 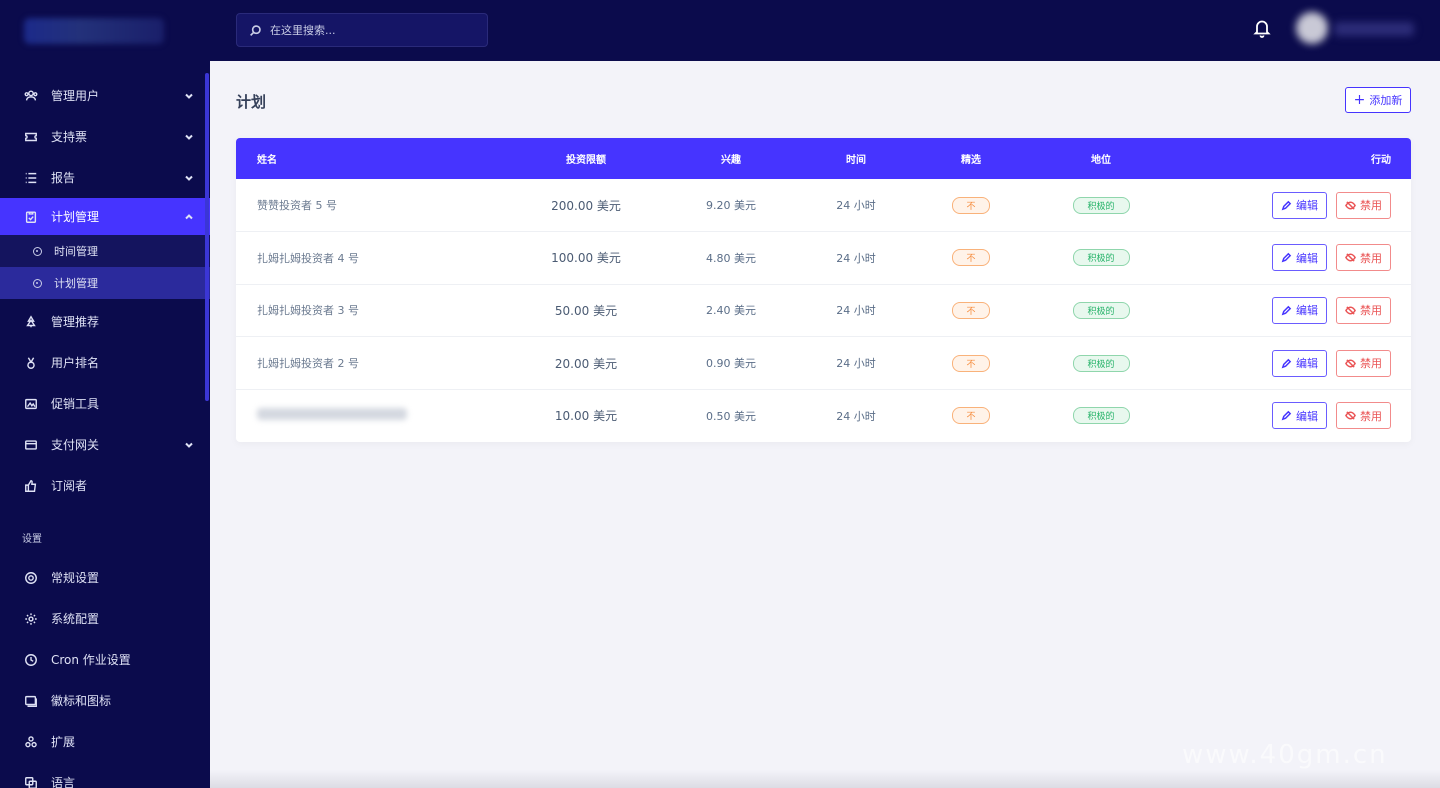 I want to click on tree-icon, so click(x=31, y=321).